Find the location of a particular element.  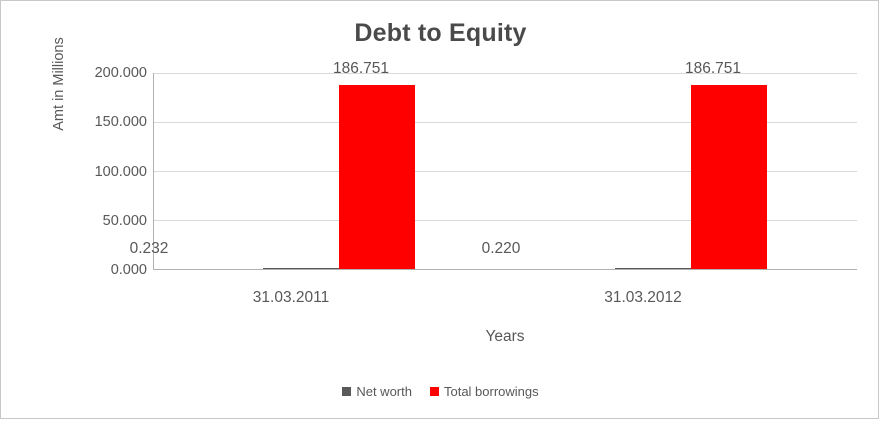

legend-label-net-worth: Net worth is located at coordinates (384, 391).